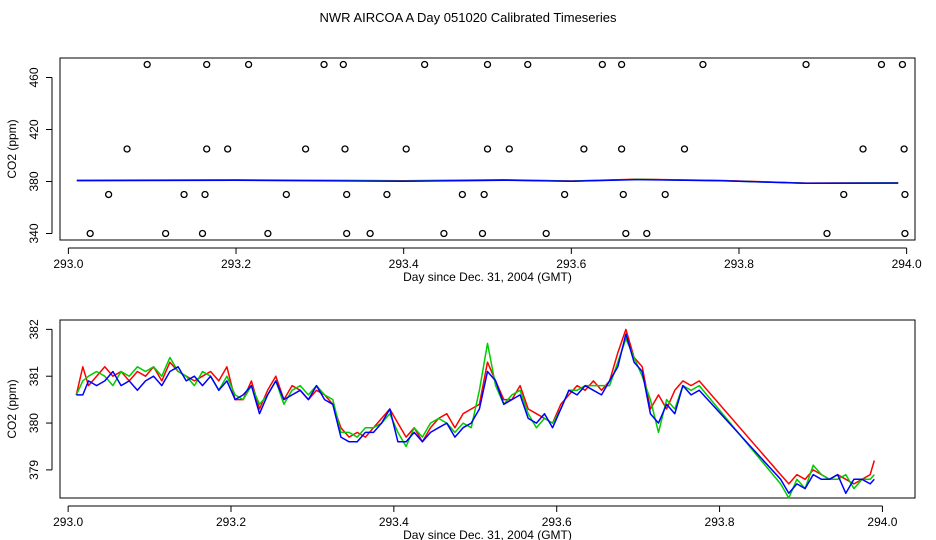 This screenshot has width=936, height=540. What do you see at coordinates (34, 77) in the screenshot?
I see `y-tick-label: 460` at bounding box center [34, 77].